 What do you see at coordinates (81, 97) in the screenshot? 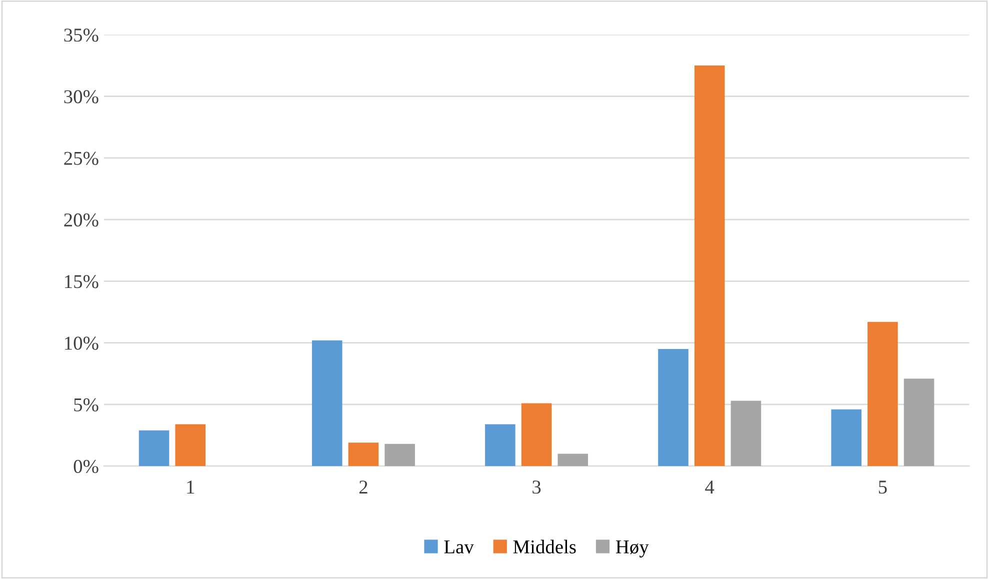
I see `y-tick-label: 30%` at bounding box center [81, 97].